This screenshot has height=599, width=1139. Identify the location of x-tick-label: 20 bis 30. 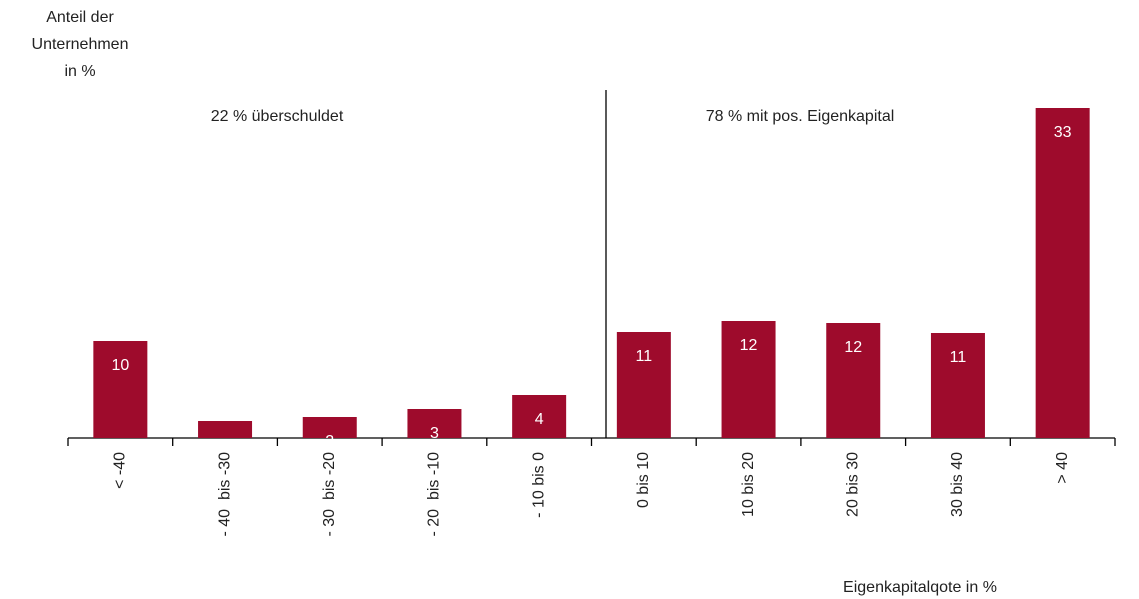
(852, 484).